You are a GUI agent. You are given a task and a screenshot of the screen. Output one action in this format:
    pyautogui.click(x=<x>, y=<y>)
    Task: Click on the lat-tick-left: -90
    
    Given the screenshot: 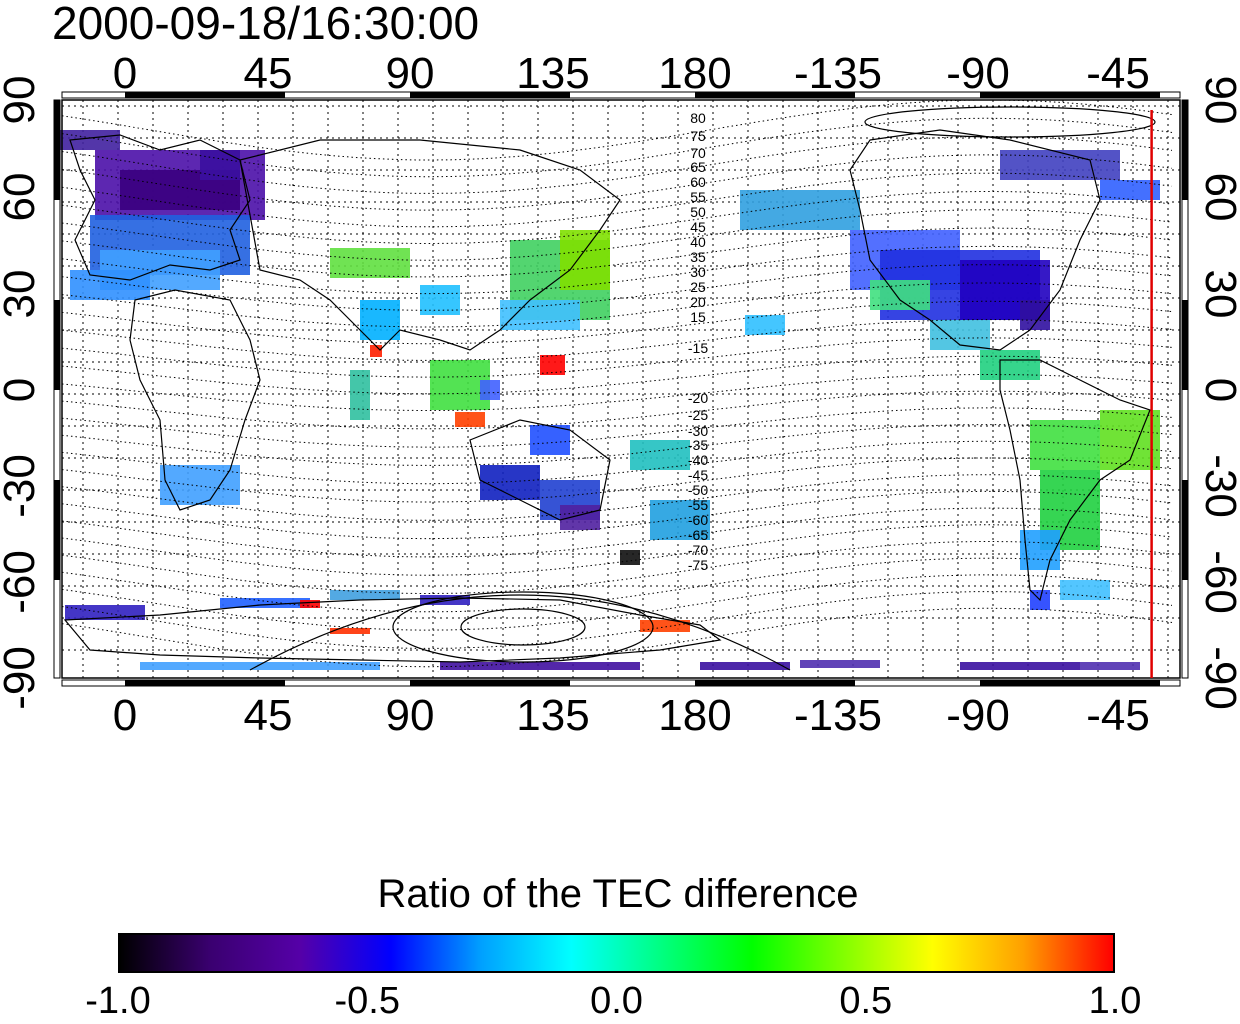 What is the action you would take?
    pyautogui.click(x=22, y=678)
    